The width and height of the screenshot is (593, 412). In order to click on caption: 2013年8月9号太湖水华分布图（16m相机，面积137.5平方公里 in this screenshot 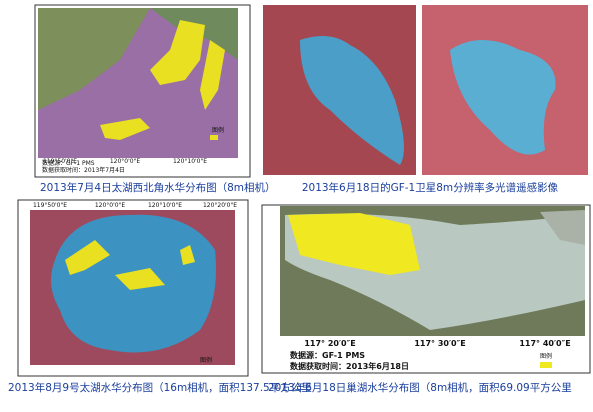, I will do `click(160, 387)`.